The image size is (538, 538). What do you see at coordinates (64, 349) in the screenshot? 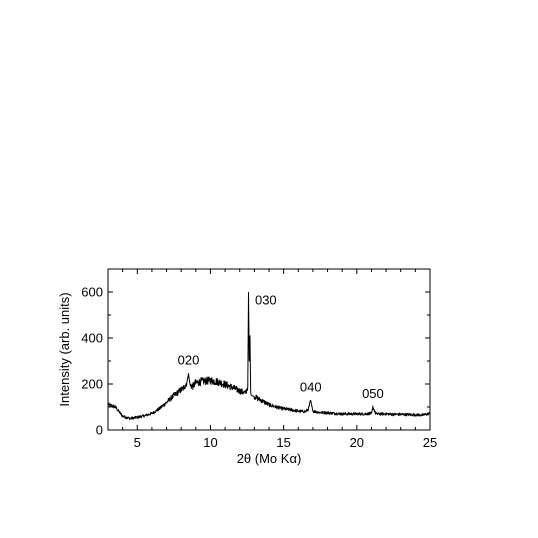
I see `y-axis-label: Intensity (arb. units)` at bounding box center [64, 349].